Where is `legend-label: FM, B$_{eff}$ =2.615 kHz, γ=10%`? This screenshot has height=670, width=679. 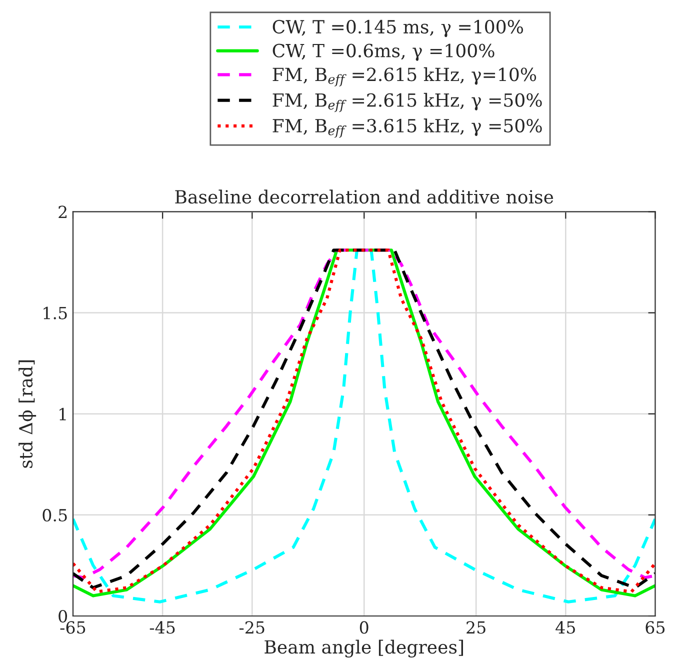
legend-label: FM, B$_{eff}$ =2.615 kHz, γ=10% is located at coordinates (404, 76).